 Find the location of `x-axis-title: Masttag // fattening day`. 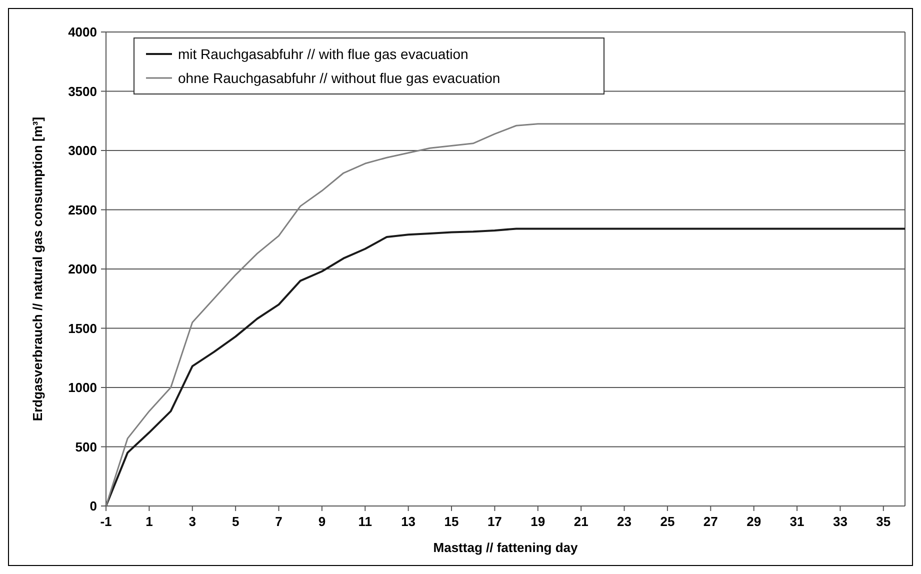

x-axis-title: Masttag // fattening day is located at coordinates (505, 547).